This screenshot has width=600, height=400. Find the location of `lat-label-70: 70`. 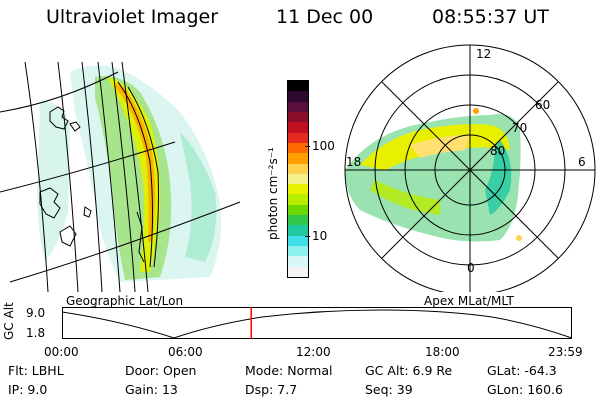

lat-label-70: 70 is located at coordinates (520, 128).